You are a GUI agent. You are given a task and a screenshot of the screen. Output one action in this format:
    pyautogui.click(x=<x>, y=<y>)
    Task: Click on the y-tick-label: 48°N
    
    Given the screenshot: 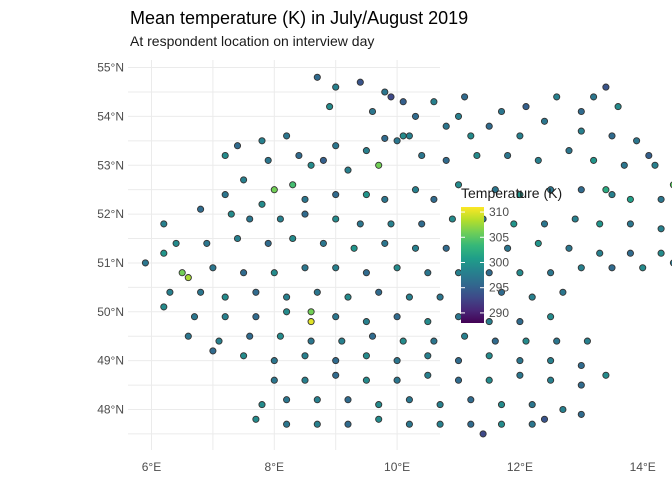 What is the action you would take?
    pyautogui.click(x=110, y=410)
    